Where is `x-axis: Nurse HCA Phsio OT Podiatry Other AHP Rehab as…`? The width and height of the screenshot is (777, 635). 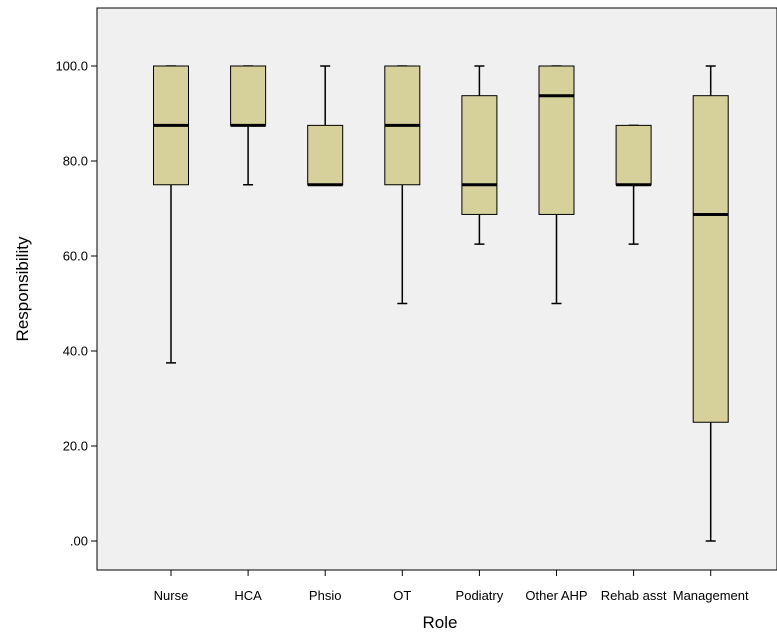 x-axis: Nurse HCA Phsio OT Podiatry Other AHP Rehab as… is located at coordinates (451, 586).